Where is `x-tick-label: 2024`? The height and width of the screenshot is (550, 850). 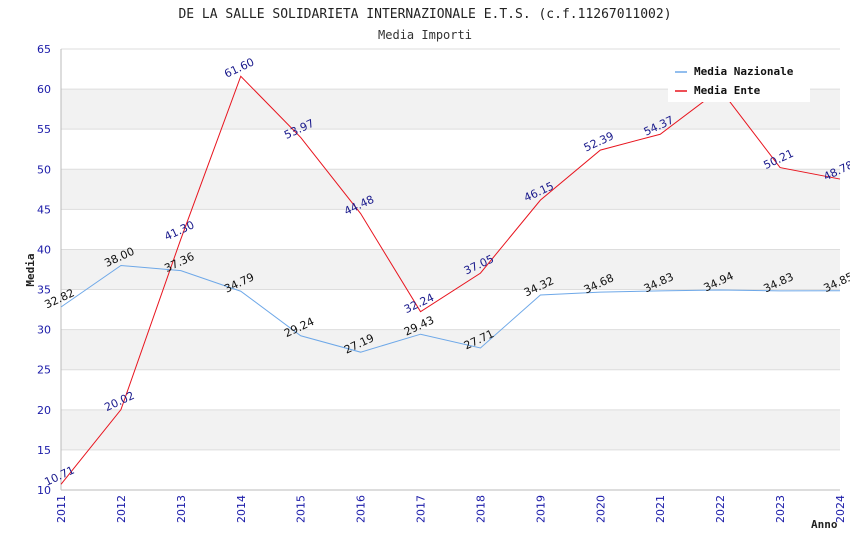
x-tick-label: 2024 is located at coordinates (840, 509).